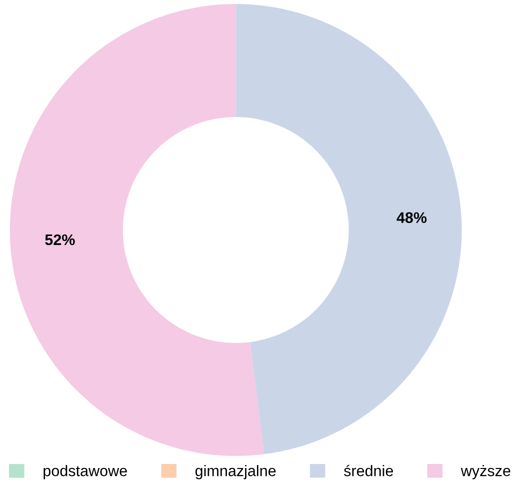 This screenshot has height=493, width=520. Describe the element at coordinates (60, 240) in the screenshot. I see `data-label: 52%` at that location.